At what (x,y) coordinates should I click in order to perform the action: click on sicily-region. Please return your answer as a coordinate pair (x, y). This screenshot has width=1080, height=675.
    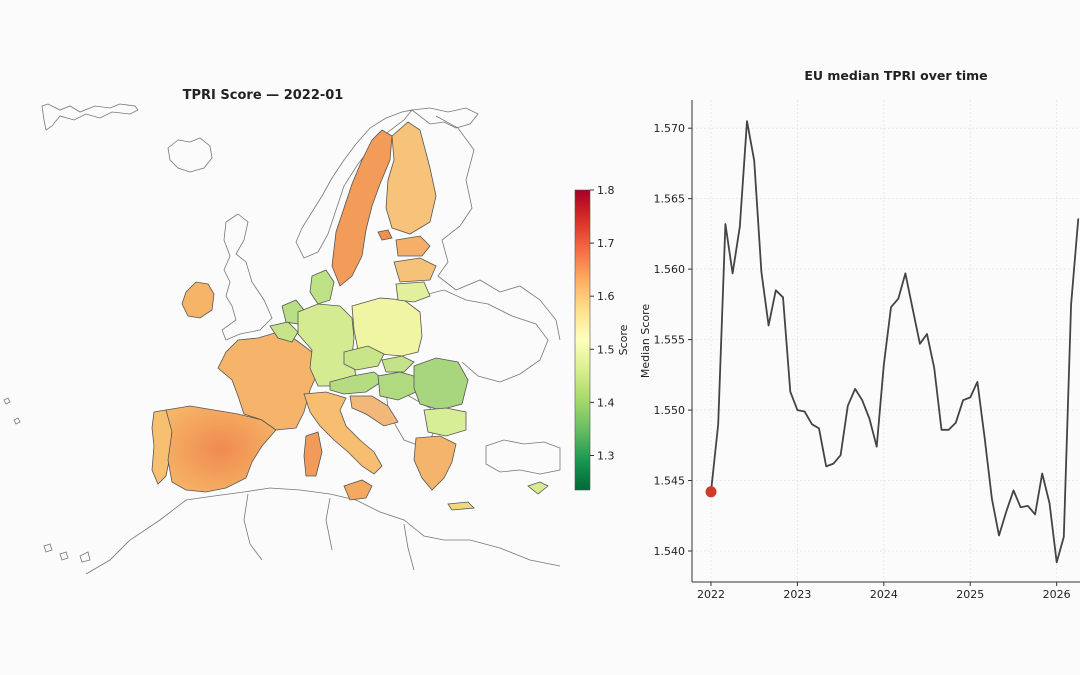
    Looking at the image, I should click on (358, 490).